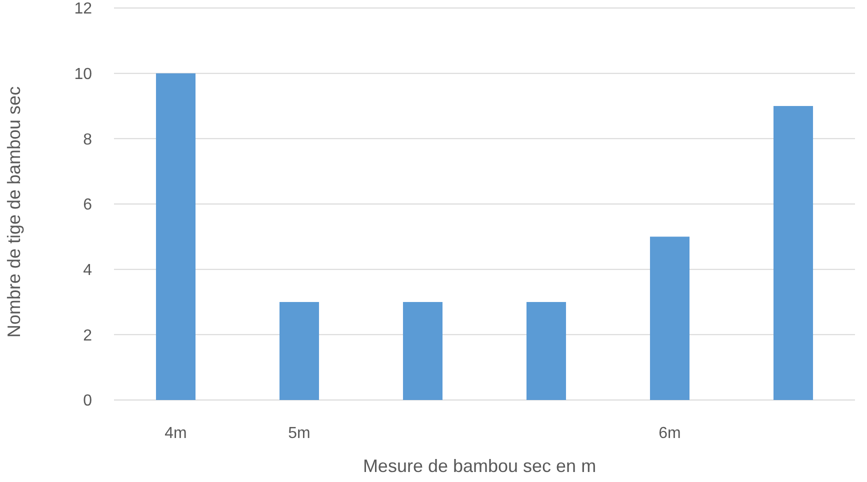 The image size is (867, 482). I want to click on x-tick-label: 5m, so click(299, 433).